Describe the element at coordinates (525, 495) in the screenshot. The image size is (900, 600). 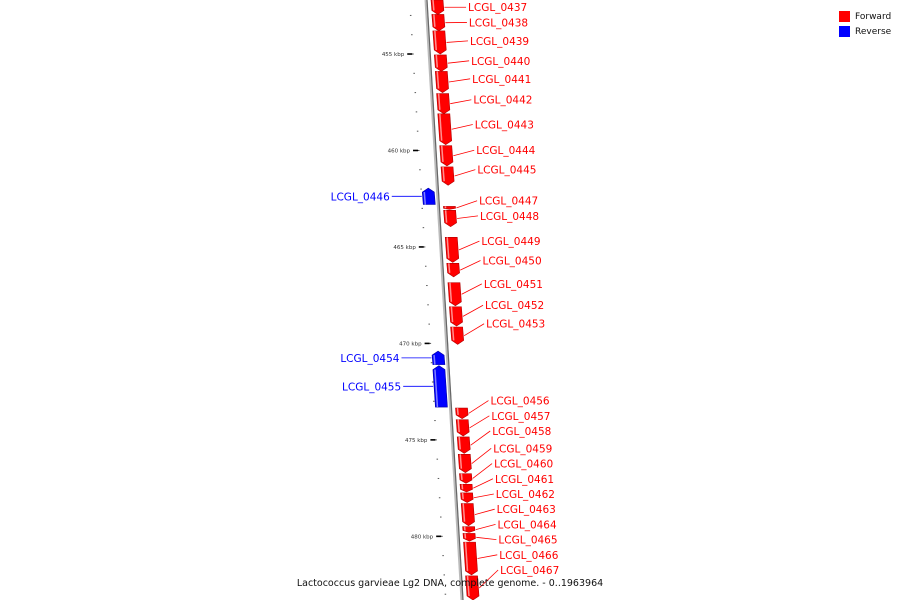
I see `gene-label: LCGL_0462` at that location.